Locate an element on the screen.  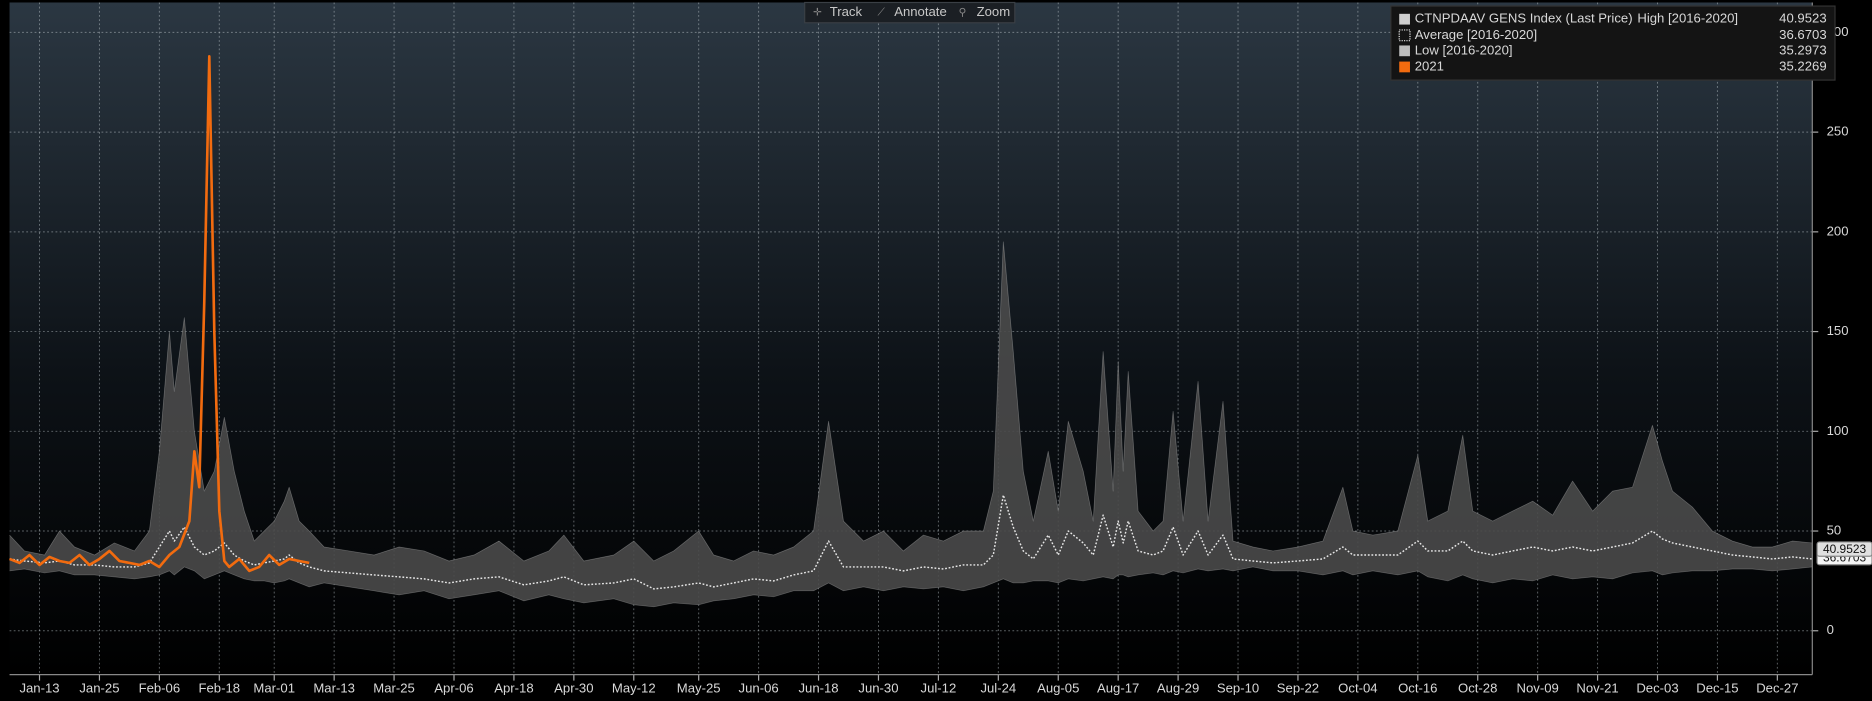
legend-label: 2021 is located at coordinates (1429, 65).